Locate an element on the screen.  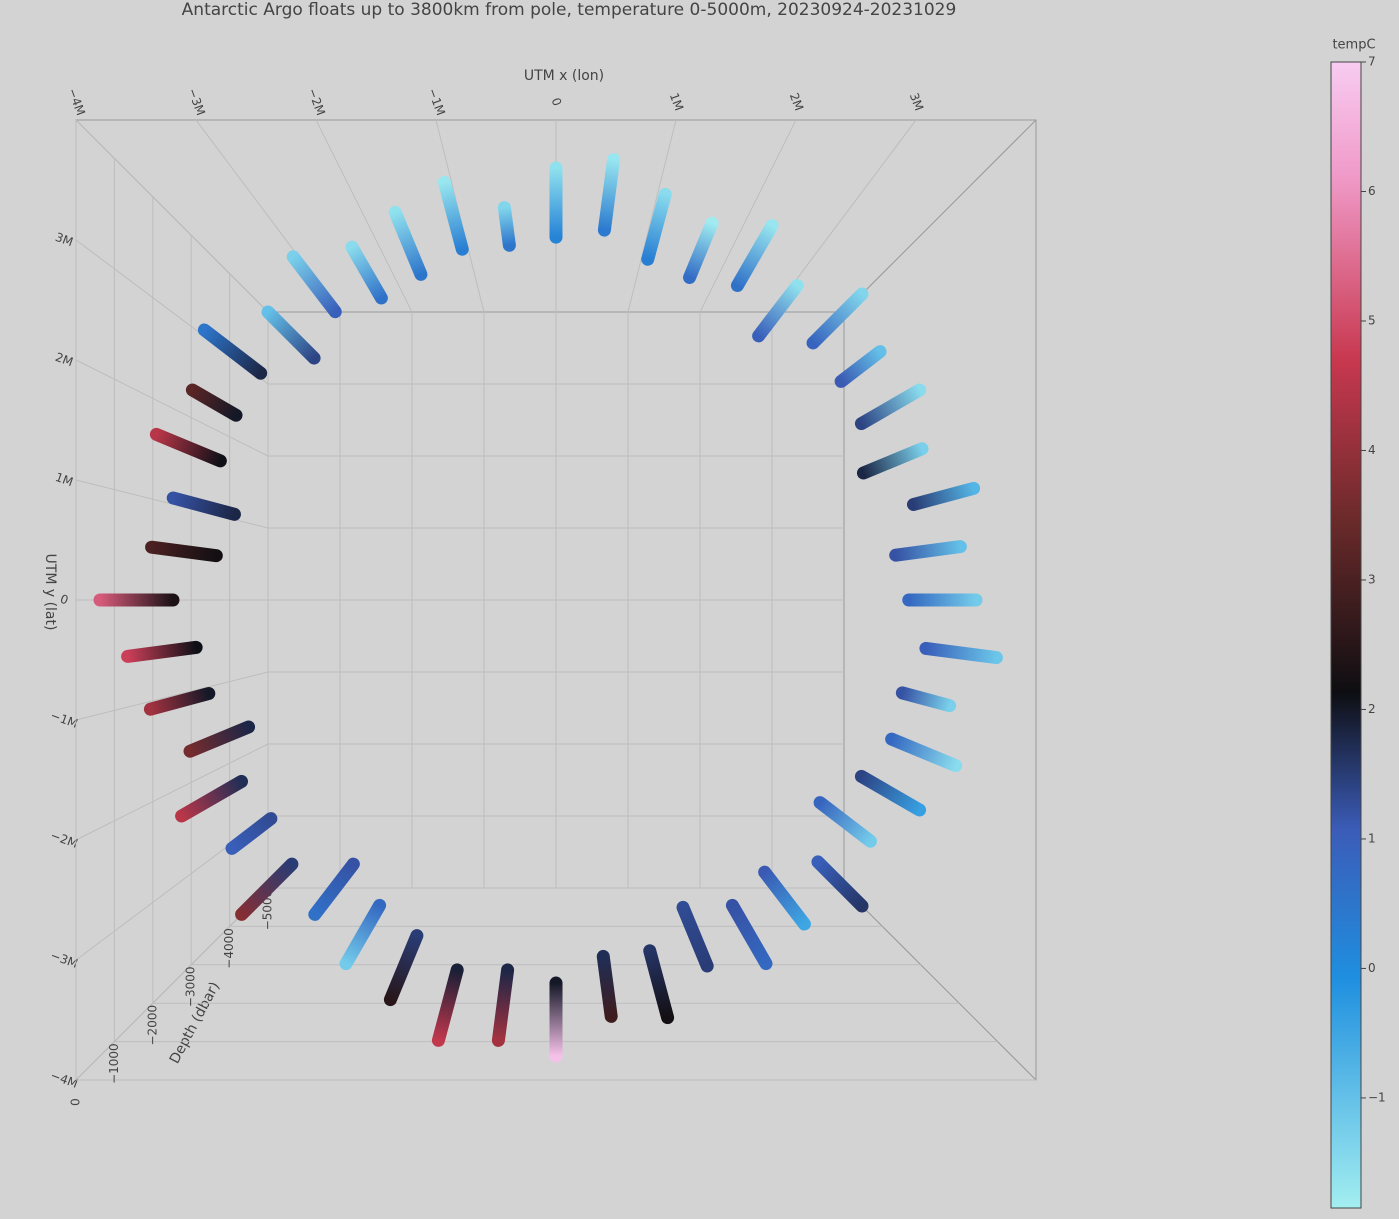
x-tick-label: −2M is located at coordinates (316, 101).